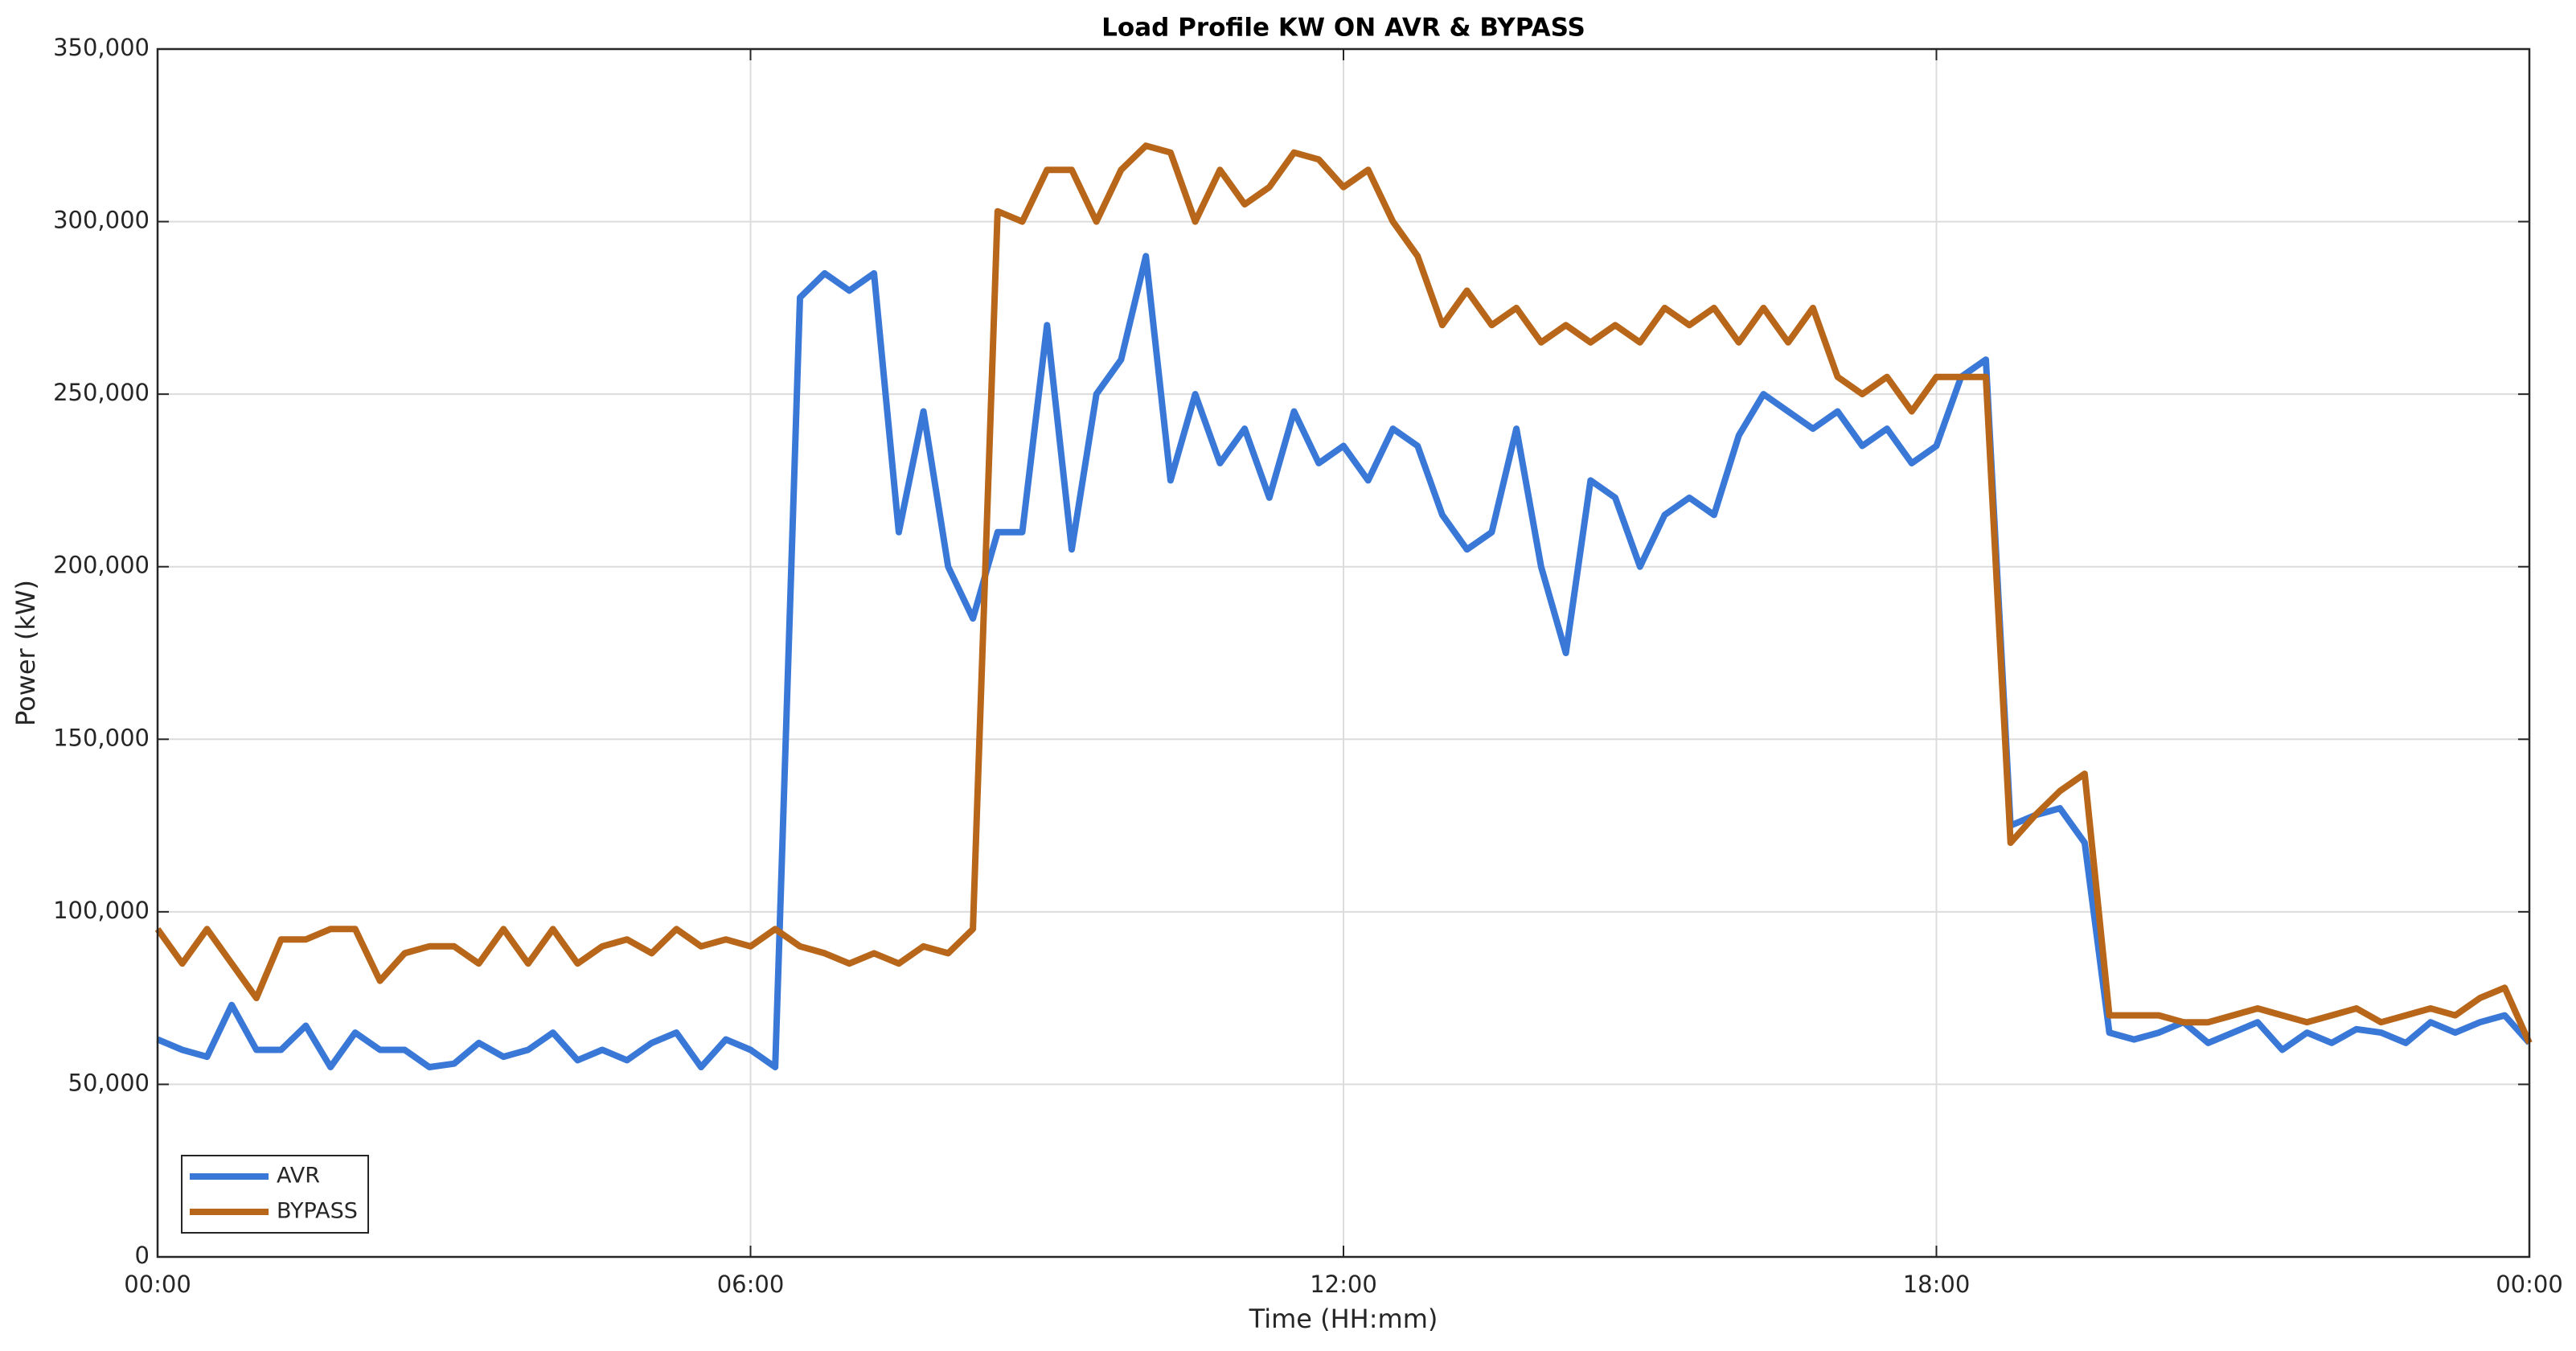  Describe the element at coordinates (101, 220) in the screenshot. I see `y-tick-label: 300,000` at that location.